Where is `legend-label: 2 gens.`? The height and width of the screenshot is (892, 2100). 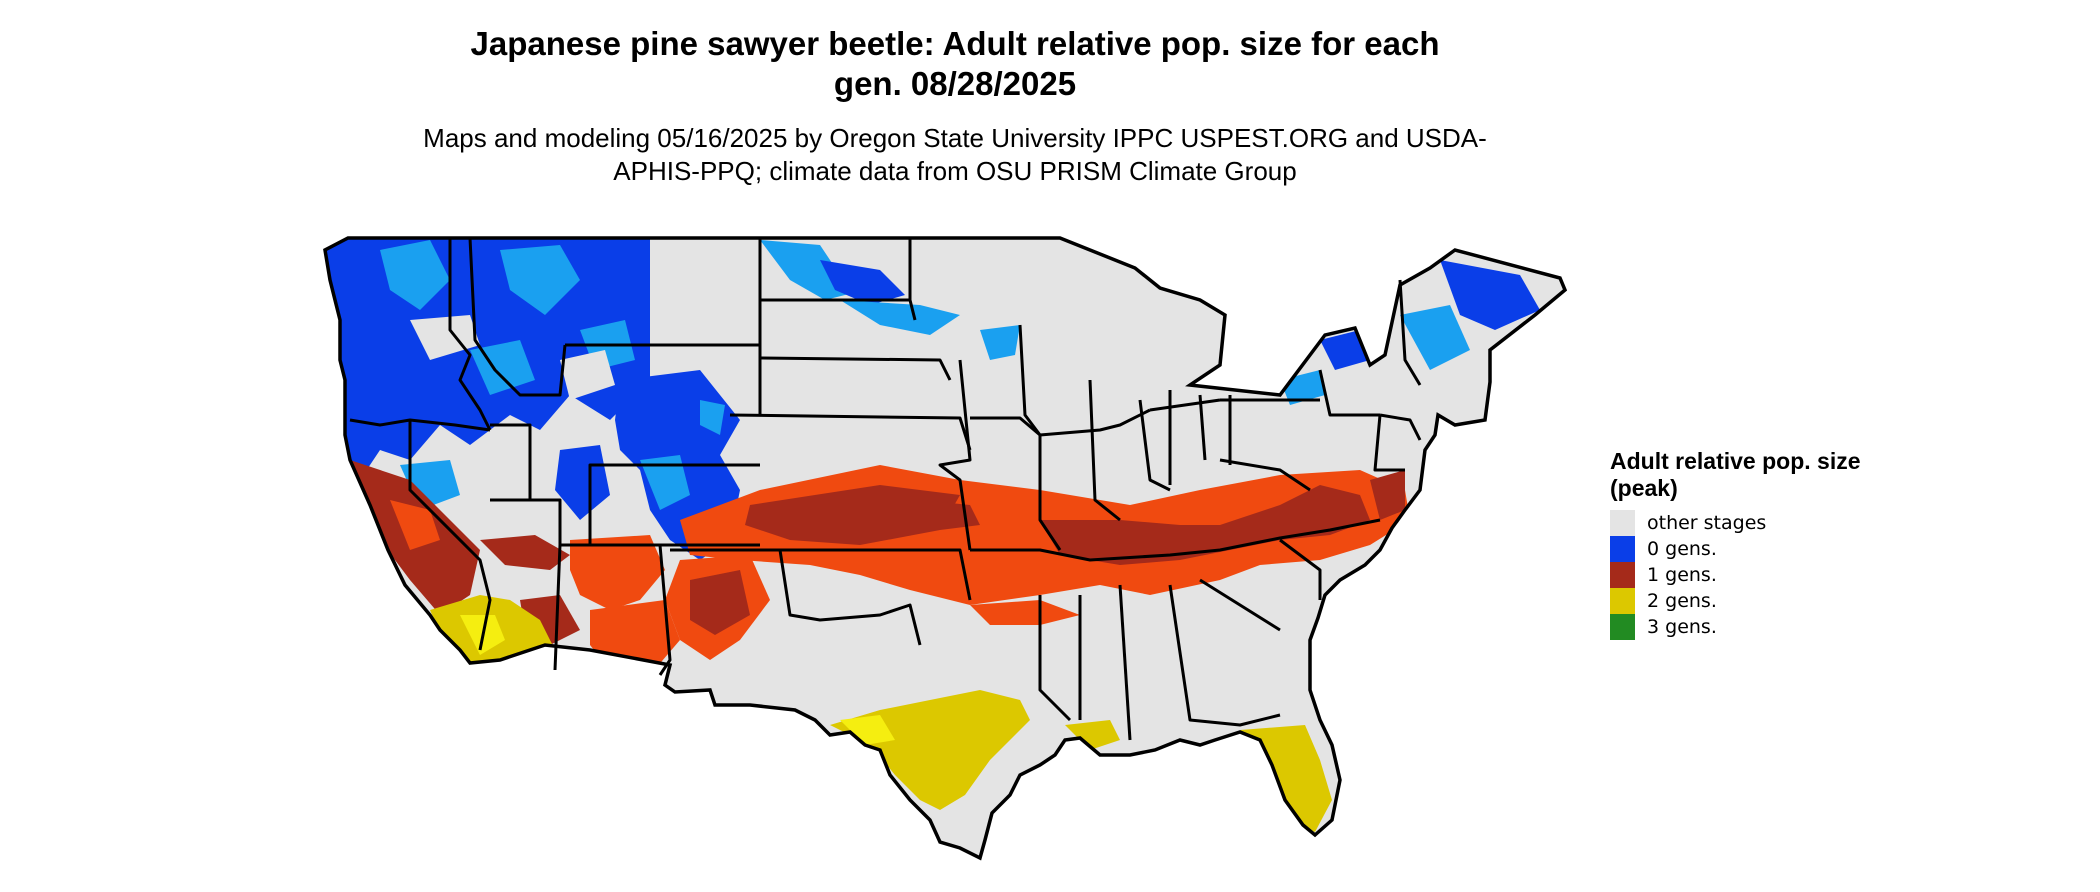 legend-label: 2 gens. is located at coordinates (1682, 601).